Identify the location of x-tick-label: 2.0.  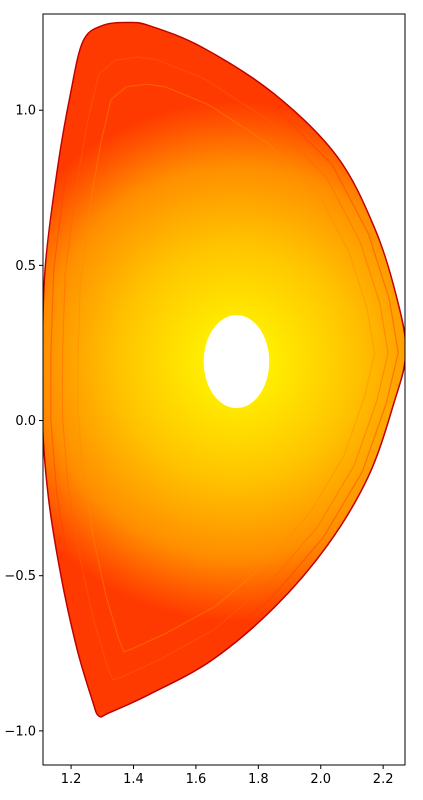
(320, 779).